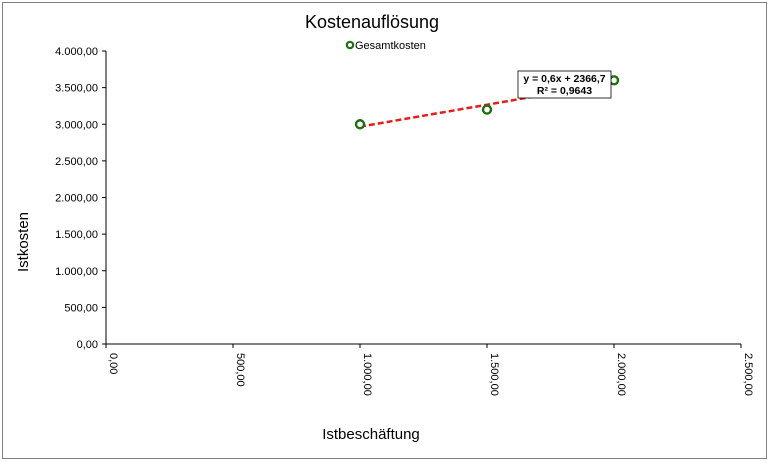 The image size is (771, 463). I want to click on x-tick-label: 2.000,00, so click(621, 374).